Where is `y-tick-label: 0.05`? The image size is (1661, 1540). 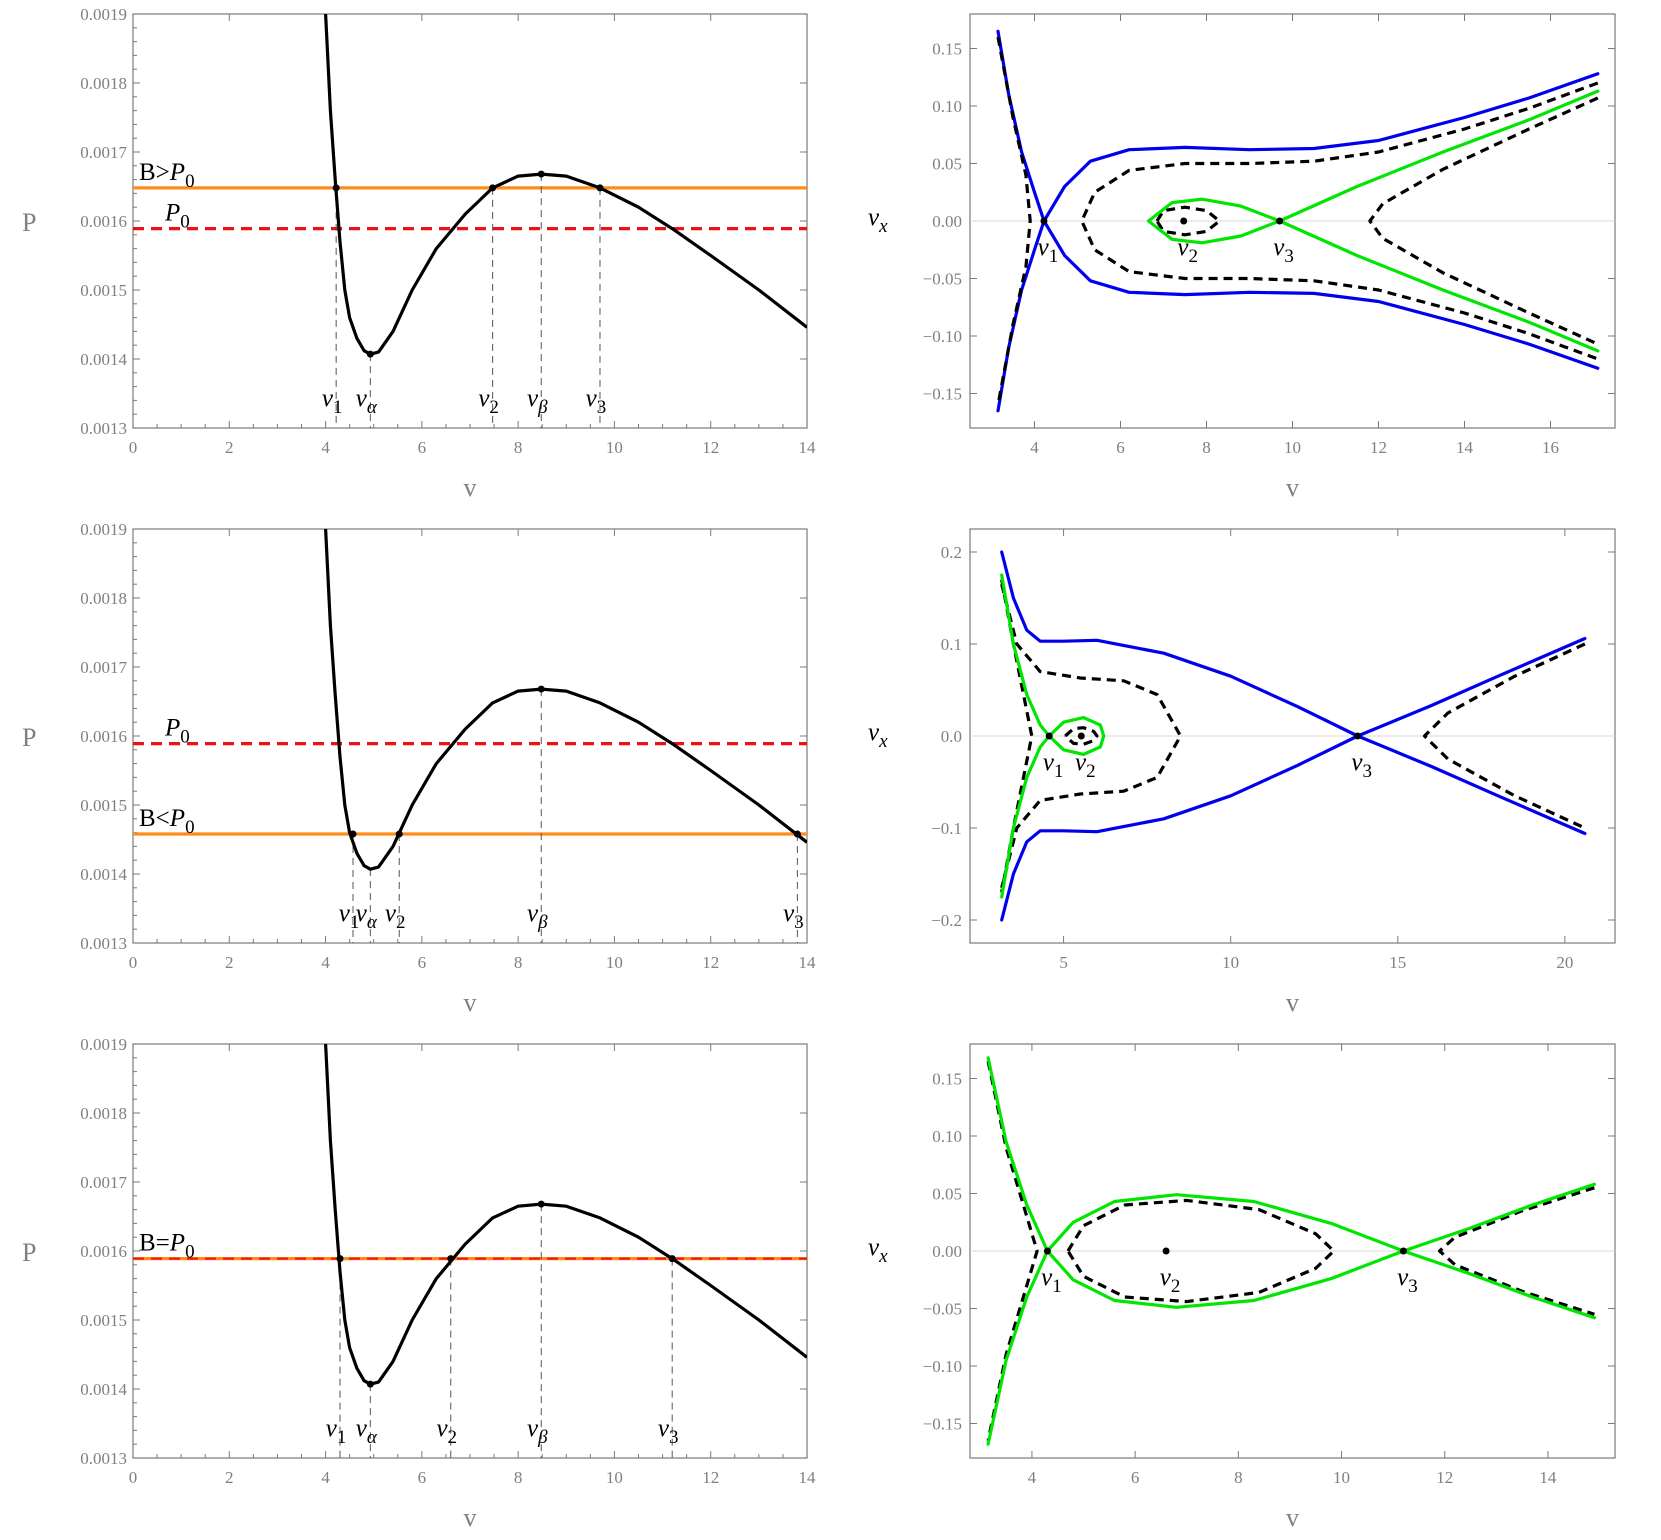 y-tick-label: 0.05 is located at coordinates (947, 1194).